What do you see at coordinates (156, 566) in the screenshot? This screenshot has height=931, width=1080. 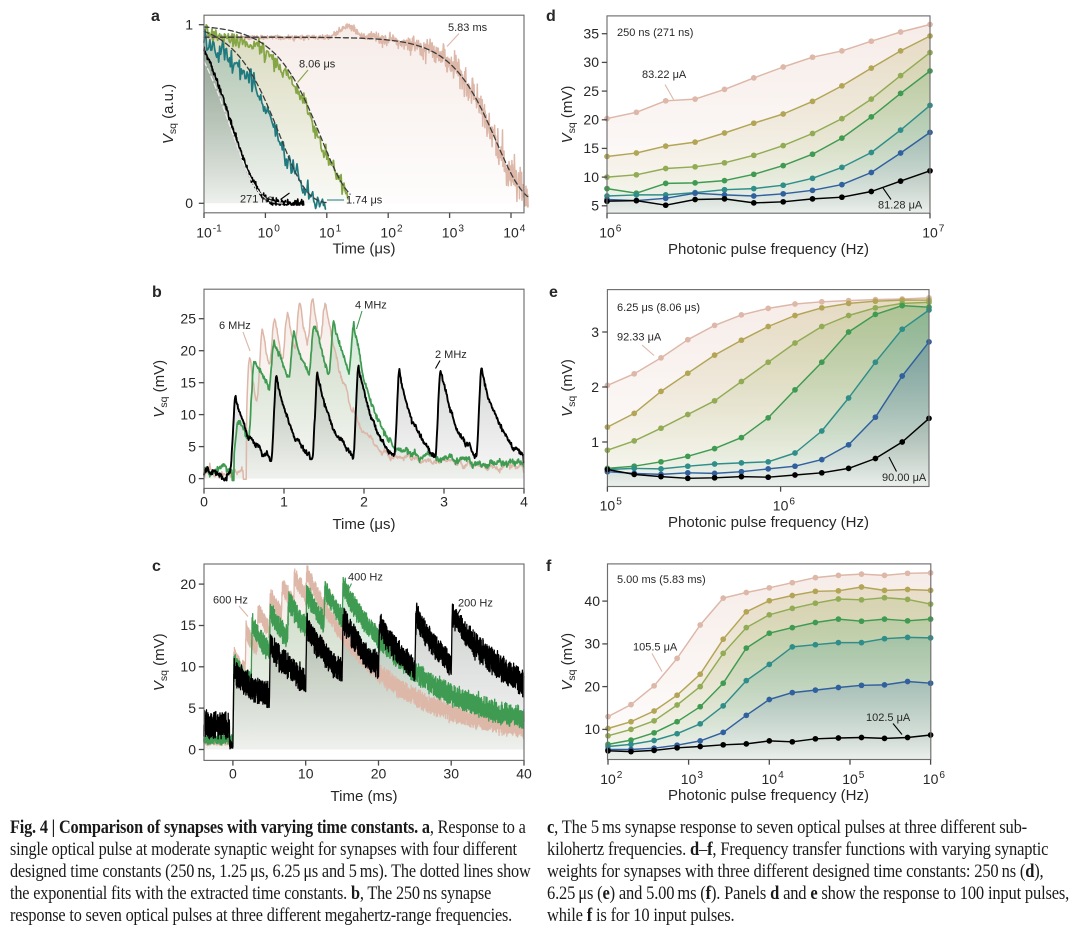 I see `svg-text: c` at bounding box center [156, 566].